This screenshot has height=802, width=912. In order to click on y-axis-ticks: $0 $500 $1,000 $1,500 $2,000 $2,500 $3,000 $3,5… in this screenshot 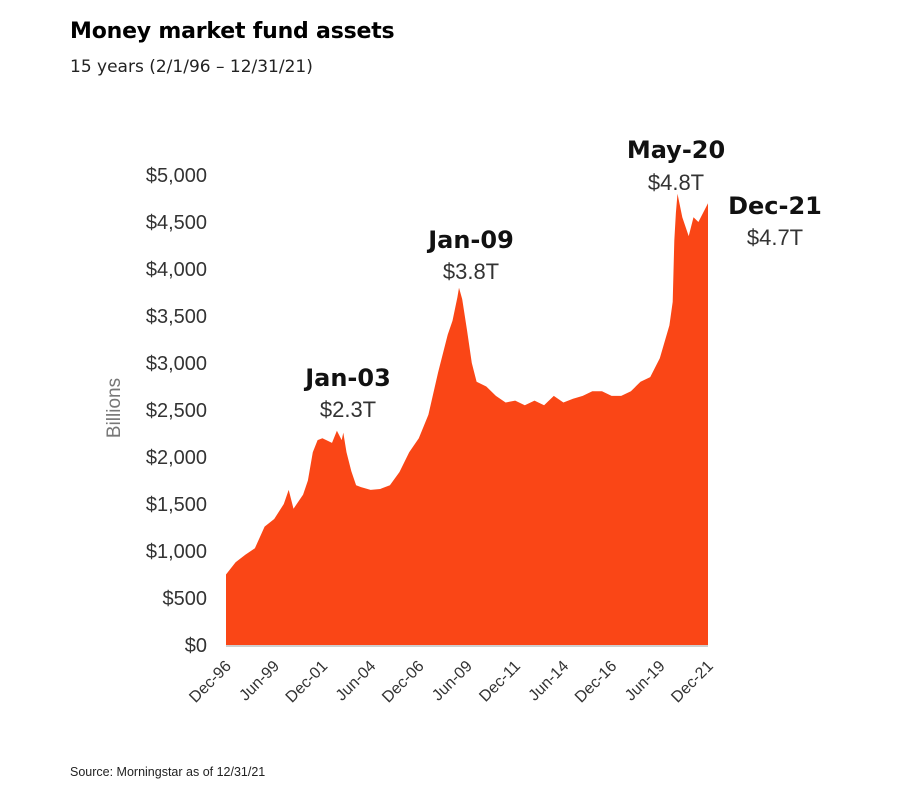, I will do `click(176, 411)`.